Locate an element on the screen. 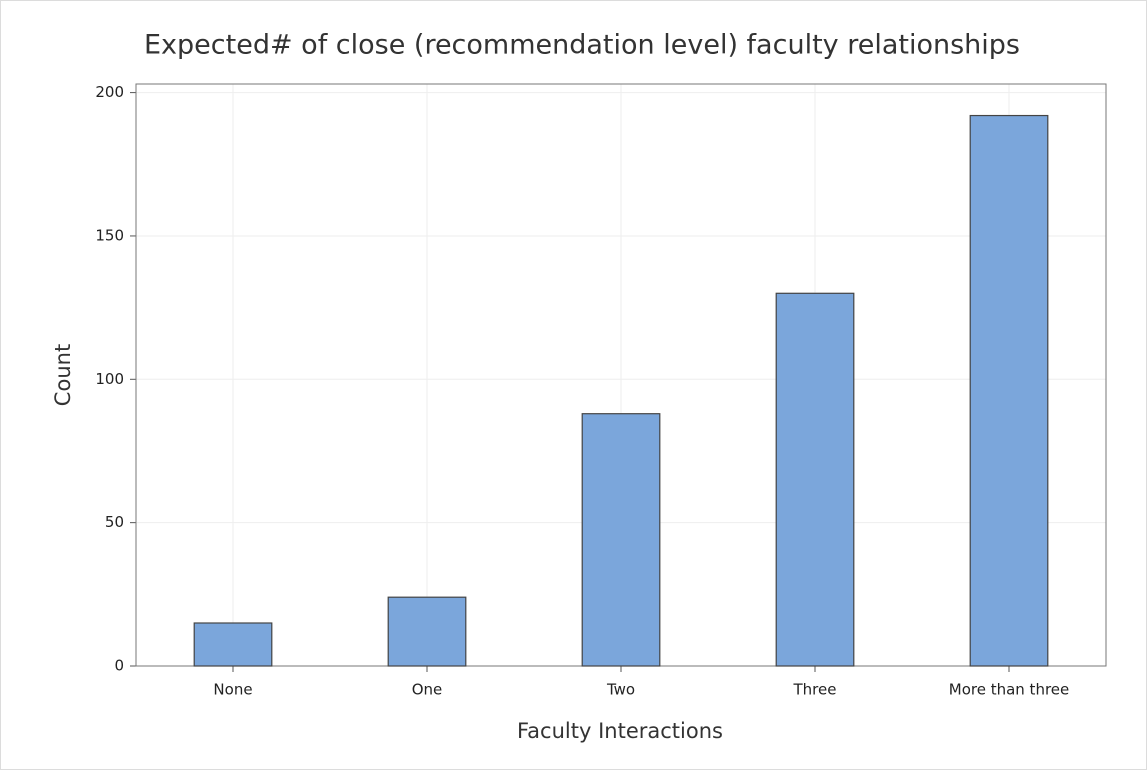 The height and width of the screenshot is (770, 1147). x-axis-label: Faculty Interactions is located at coordinates (620, 731).